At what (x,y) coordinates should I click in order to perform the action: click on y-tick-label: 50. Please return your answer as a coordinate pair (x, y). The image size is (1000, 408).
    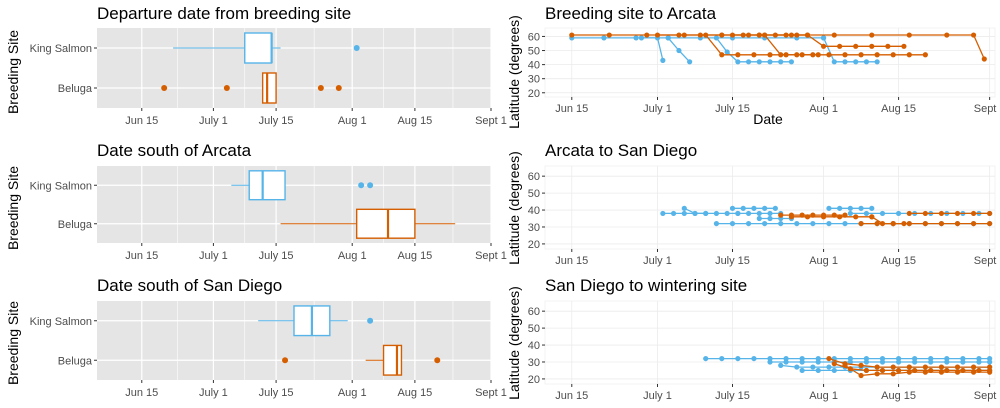
    Looking at the image, I should click on (534, 329).